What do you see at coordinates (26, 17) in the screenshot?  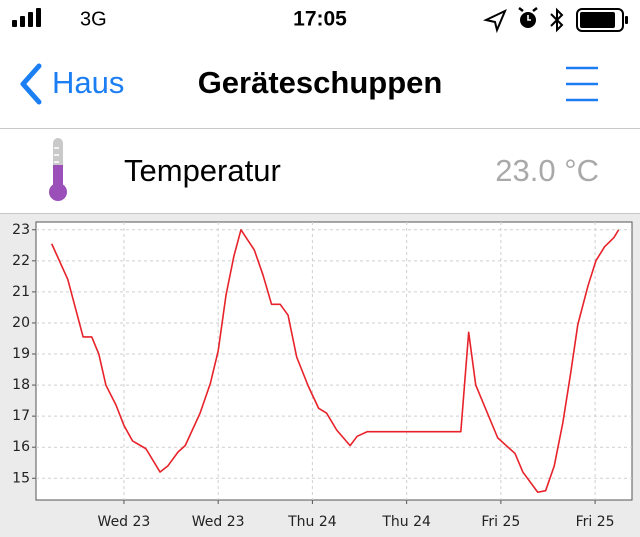 I see `signal-bars` at bounding box center [26, 17].